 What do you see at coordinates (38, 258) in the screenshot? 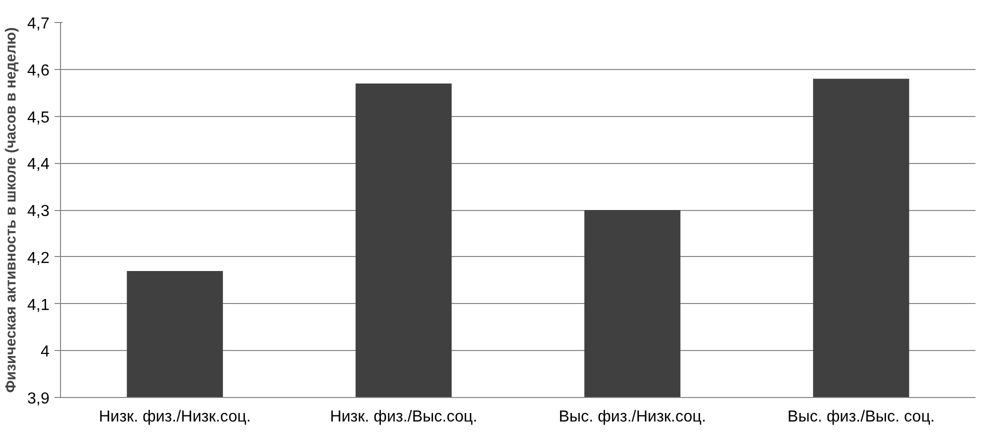
I see `y-tick-label: 4,2` at bounding box center [38, 258].